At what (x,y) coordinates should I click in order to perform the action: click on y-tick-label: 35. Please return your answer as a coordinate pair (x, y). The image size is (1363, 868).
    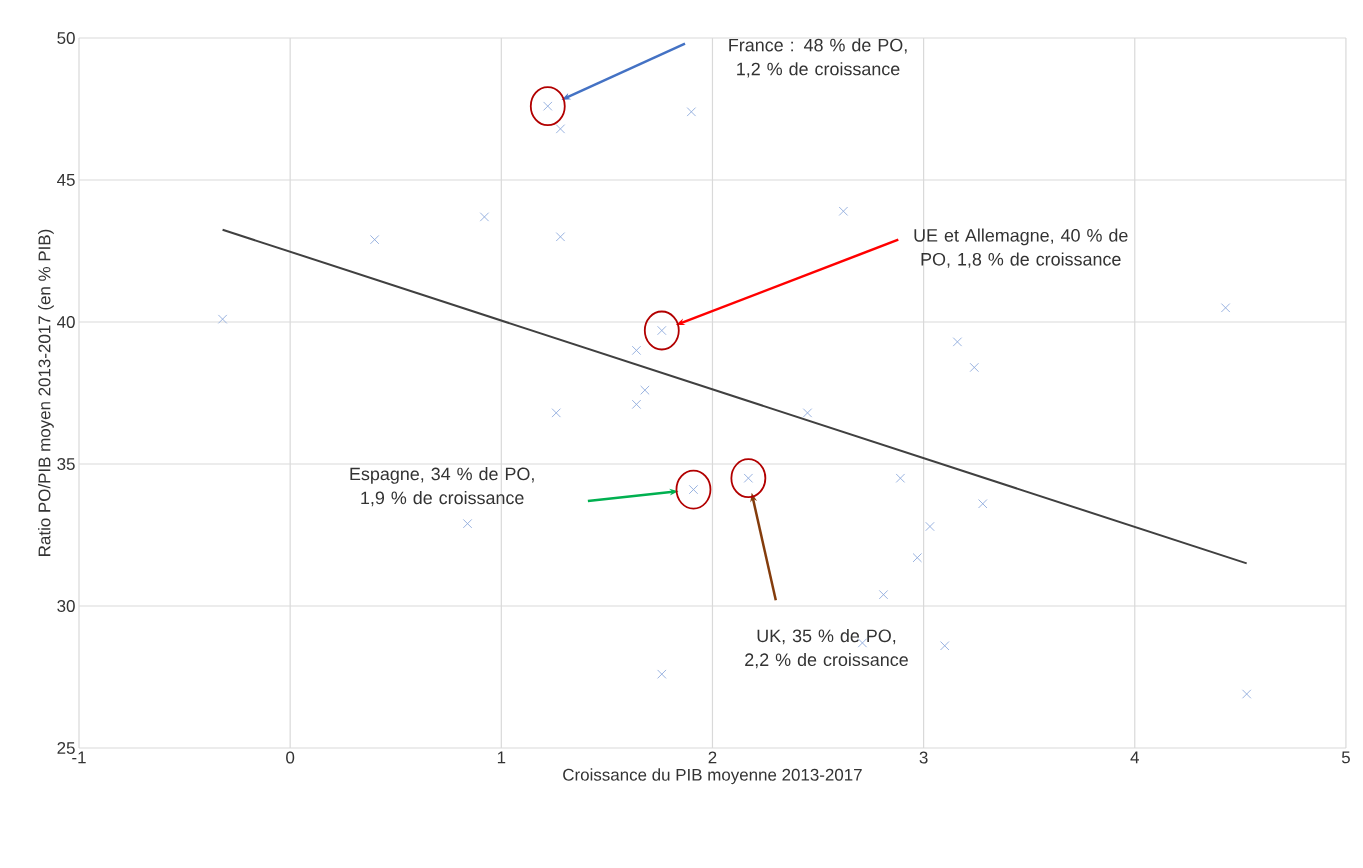
    Looking at the image, I should click on (66, 464).